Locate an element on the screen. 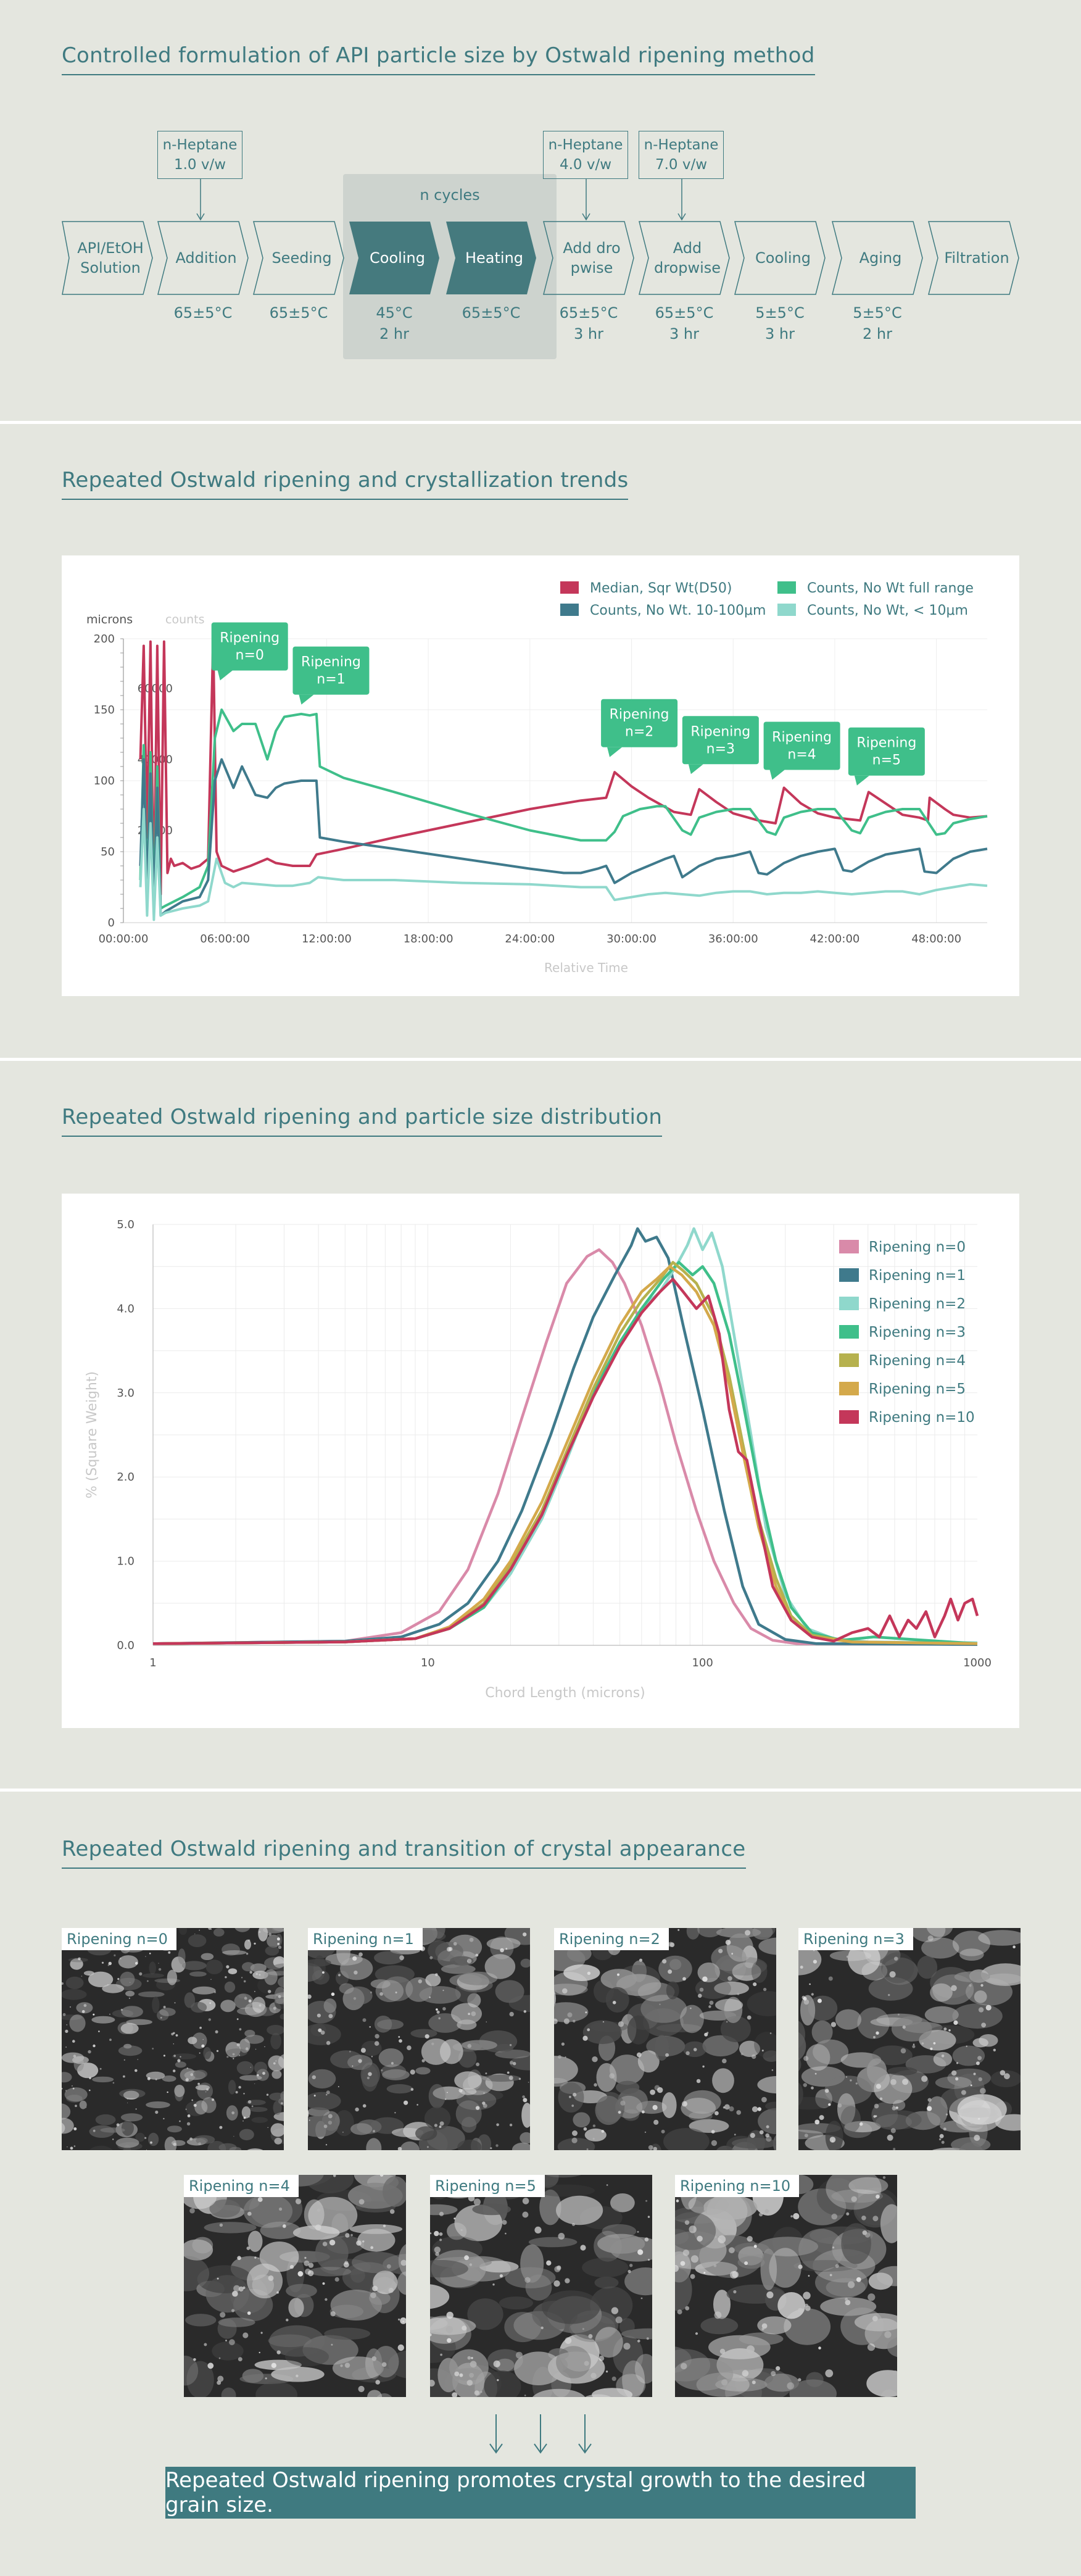 This screenshot has width=1081, height=2576. process-step: Seeding is located at coordinates (298, 258).